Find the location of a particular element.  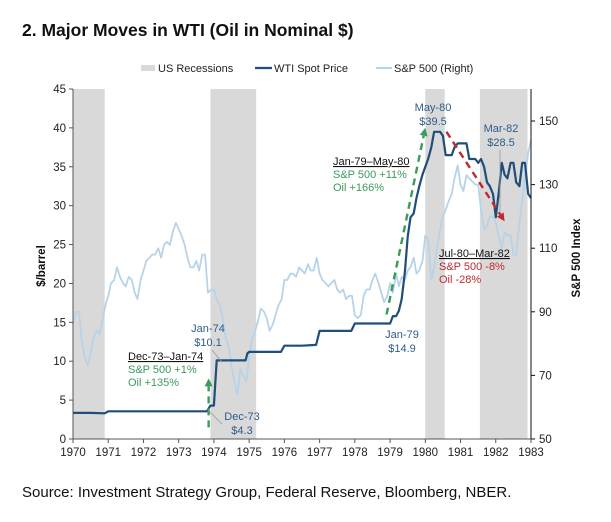

legend-label-sp500: S&P 500 (Right) is located at coordinates (433, 69).